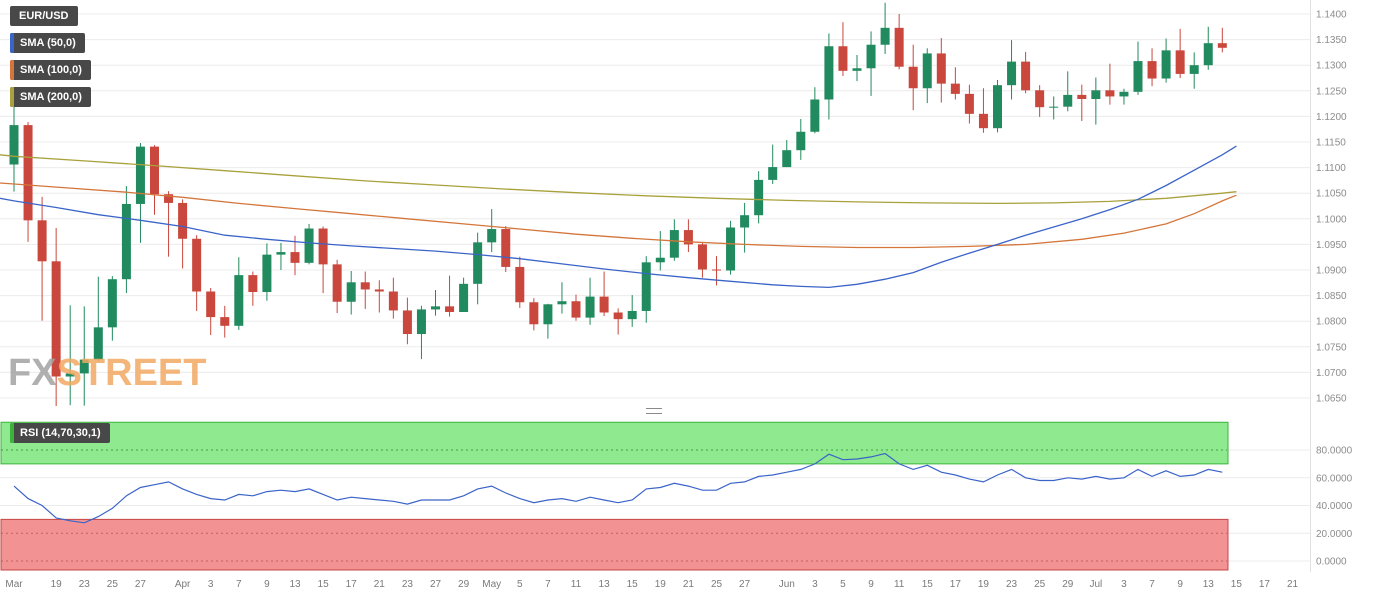 The width and height of the screenshot is (1387, 598). I want to click on price-axis-label: 1.0850, so click(1331, 296).